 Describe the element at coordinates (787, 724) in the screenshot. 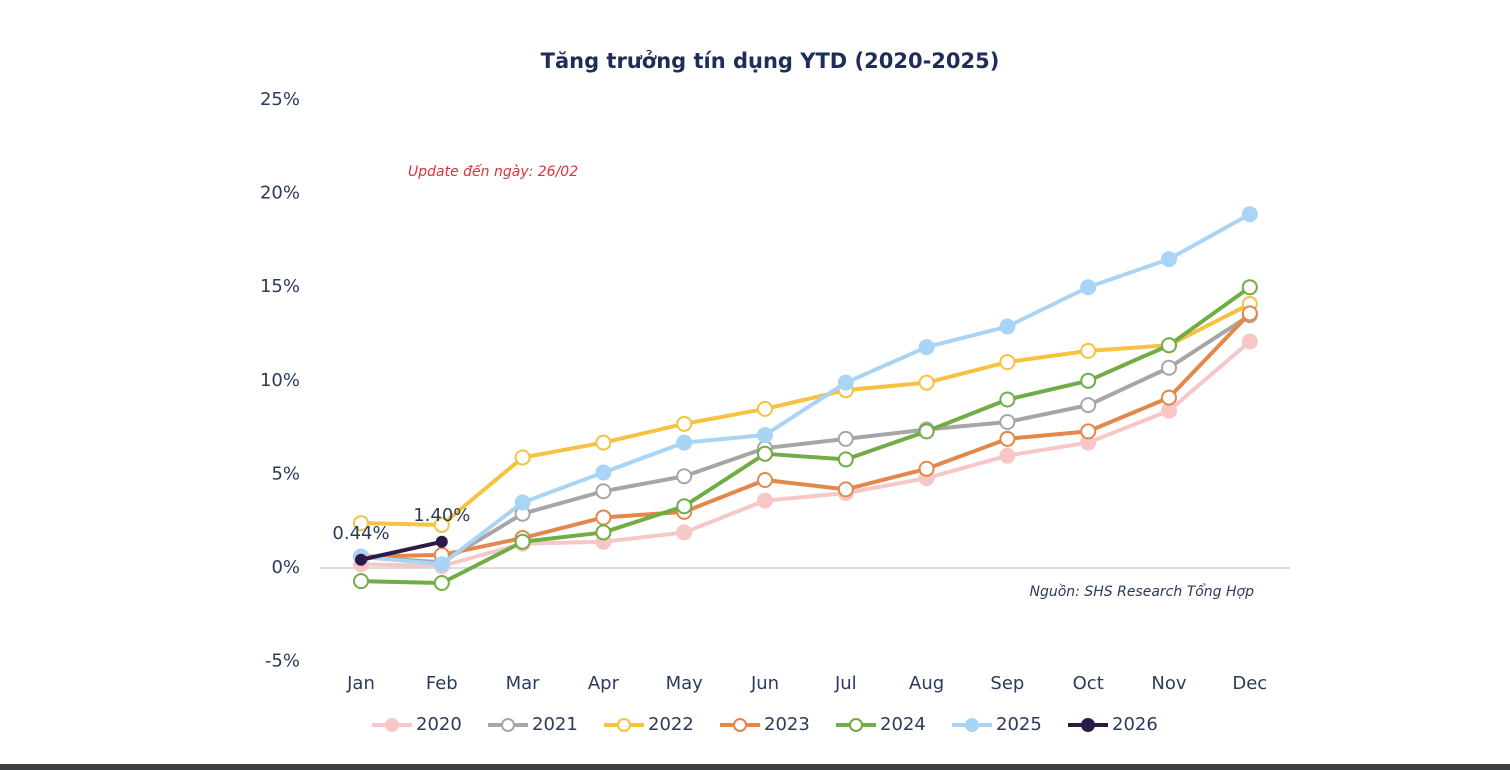

I see `legend-label: 2023` at that location.